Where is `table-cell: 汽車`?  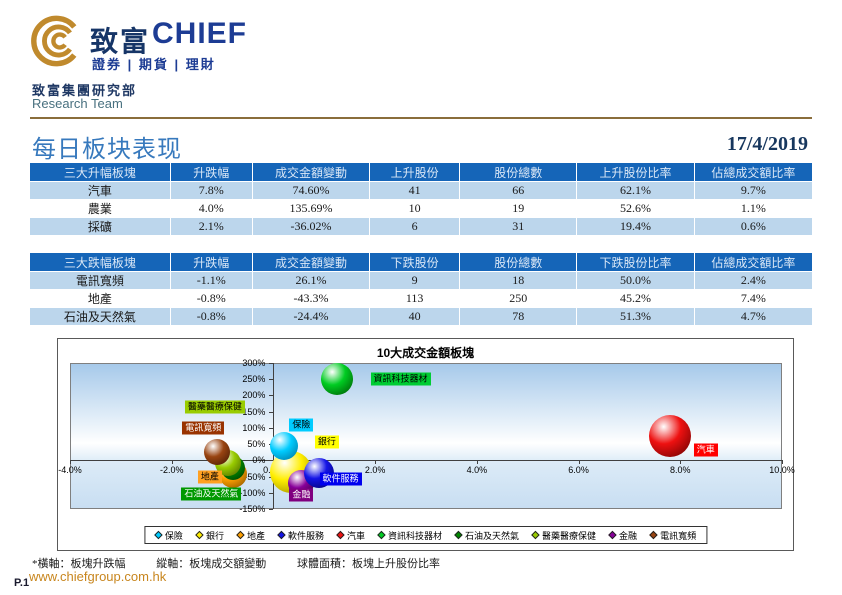 table-cell: 汽車 is located at coordinates (100, 190).